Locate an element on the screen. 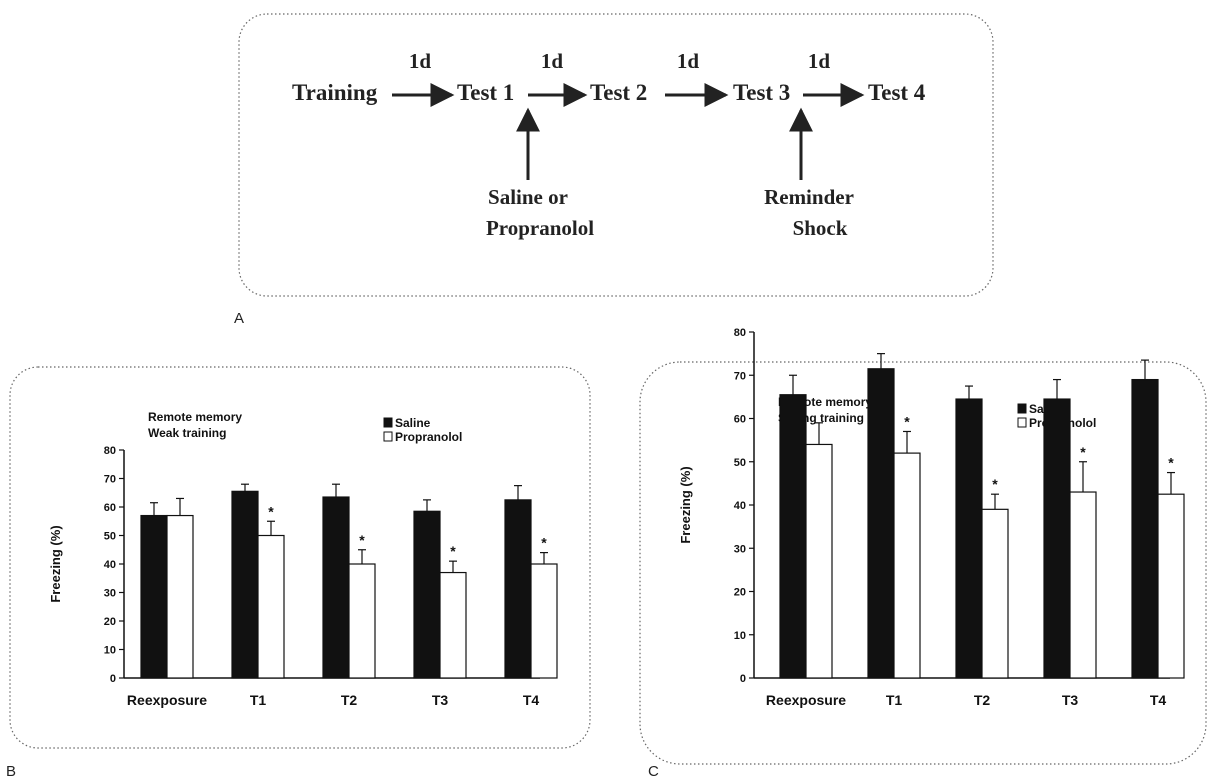 This screenshot has width=1212, height=780. intervention-1-line-1: Saline or is located at coordinates (528, 197).